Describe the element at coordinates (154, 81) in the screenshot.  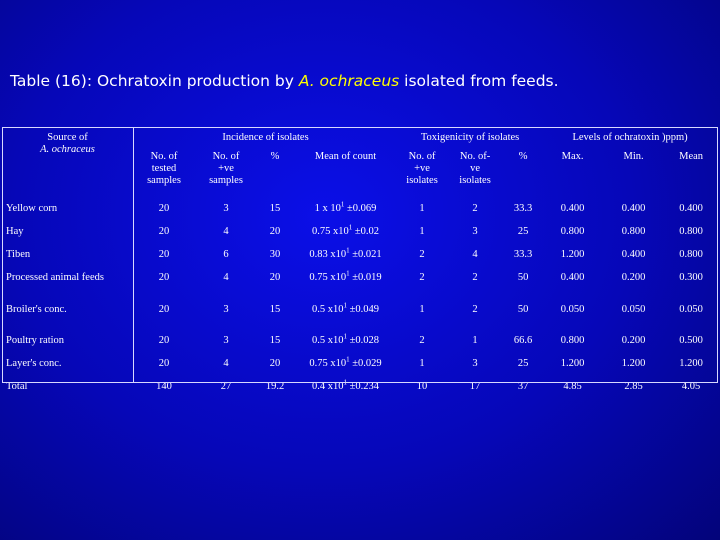
I see `title-prefix: Table (16): Ochratoxin production by` at that location.